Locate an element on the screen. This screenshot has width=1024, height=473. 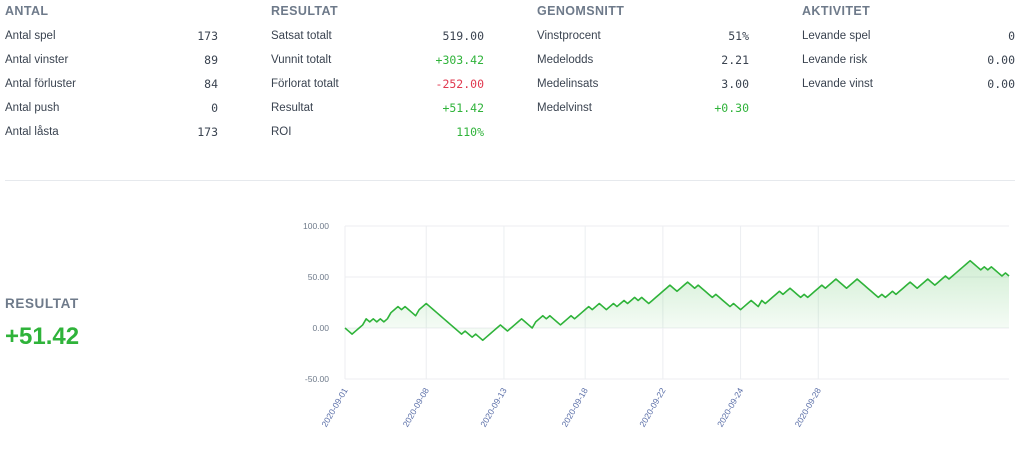
stat-value: +0.30 is located at coordinates (731, 108).